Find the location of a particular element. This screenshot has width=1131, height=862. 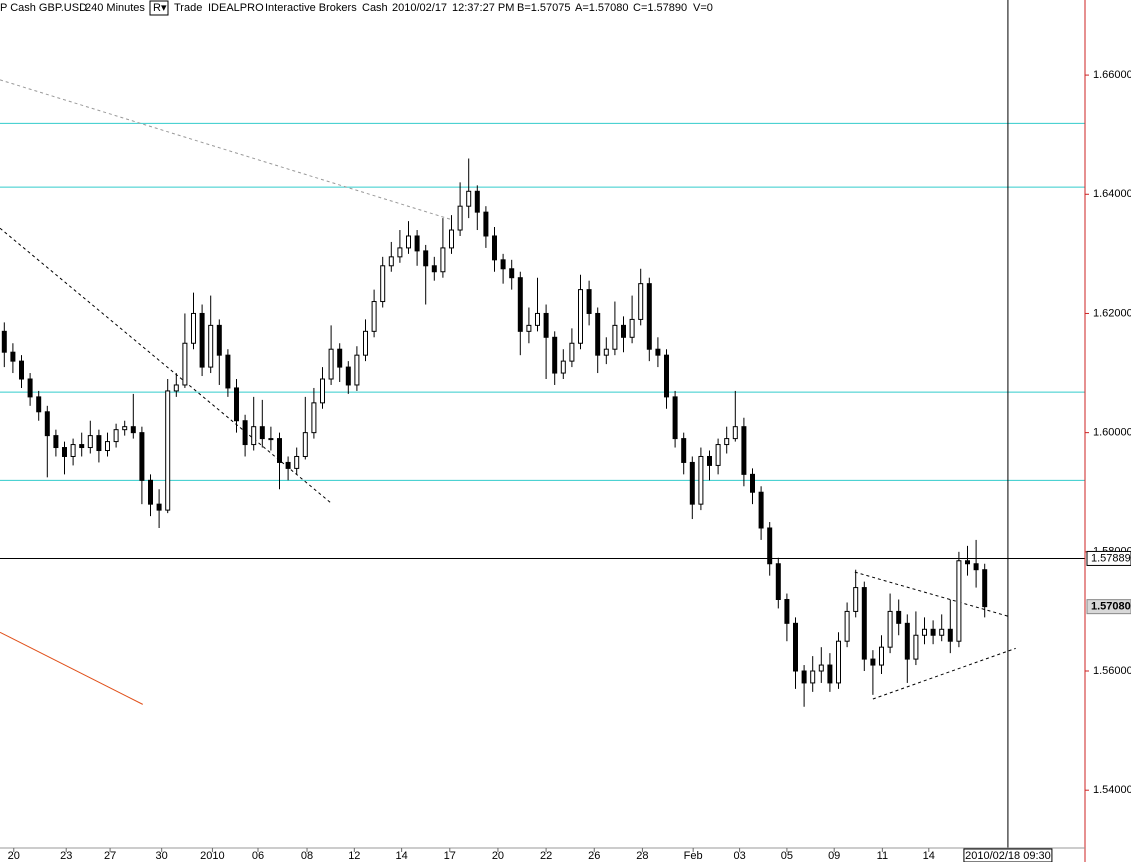

last-price-label: 1.57080 is located at coordinates (1111, 607).